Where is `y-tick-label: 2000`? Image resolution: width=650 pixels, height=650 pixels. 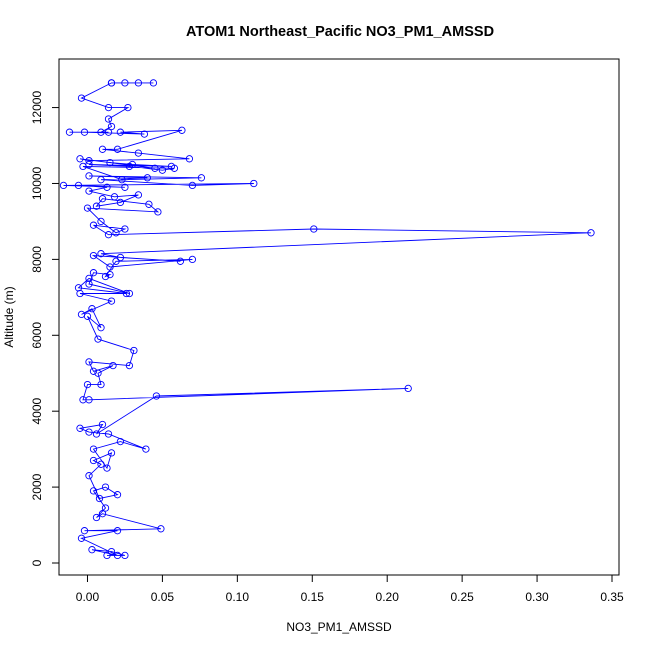
y-tick-label: 2000 is located at coordinates (37, 486).